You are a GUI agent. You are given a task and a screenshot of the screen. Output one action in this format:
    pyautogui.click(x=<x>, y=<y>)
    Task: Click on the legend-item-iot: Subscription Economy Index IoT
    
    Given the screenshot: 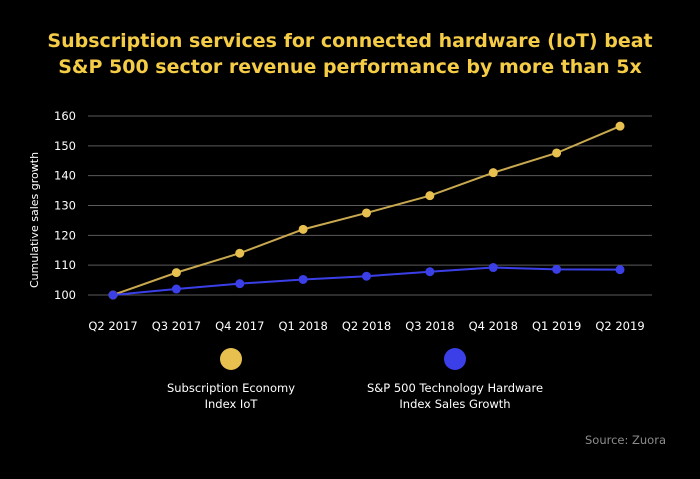 What is the action you would take?
    pyautogui.click(x=231, y=380)
    